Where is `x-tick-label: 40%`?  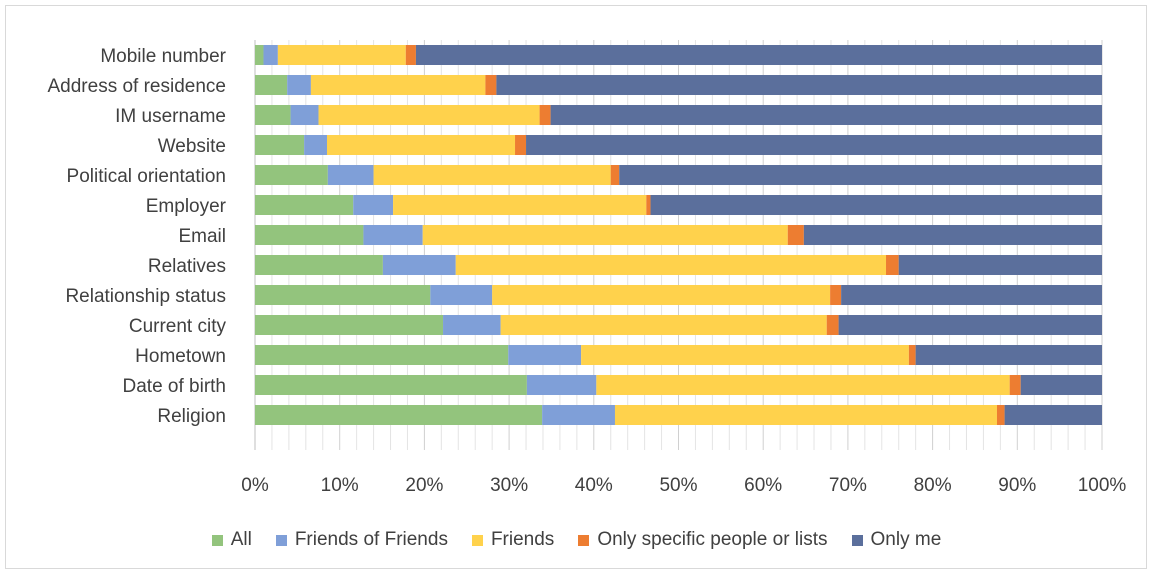 x-tick-label: 40% is located at coordinates (594, 485).